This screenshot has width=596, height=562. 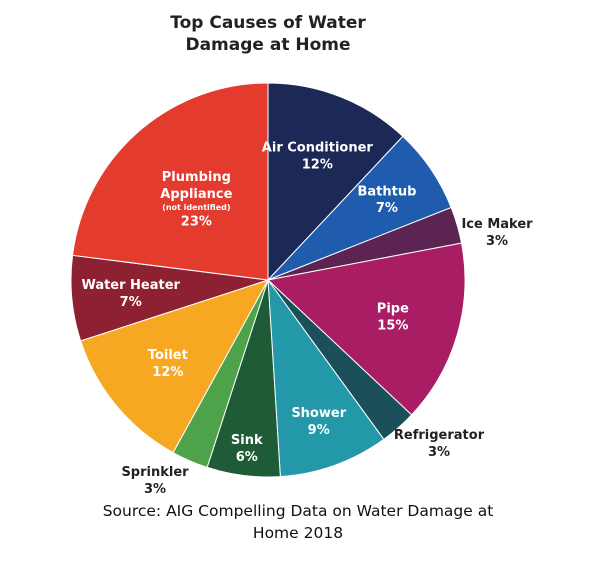 I want to click on slice-label-refrigerator: Refrigerator, so click(x=439, y=435).